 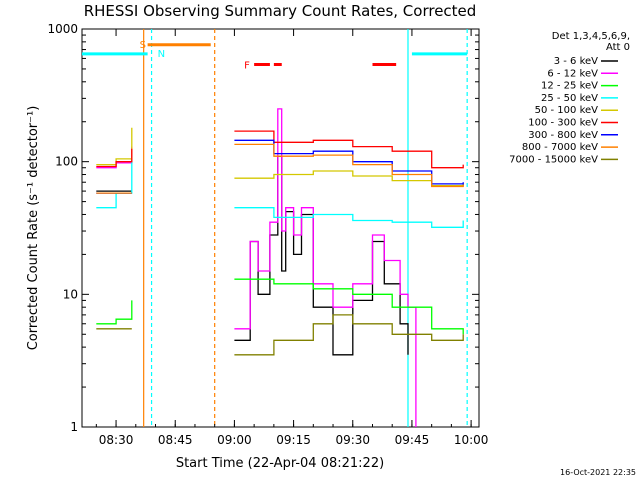 I want to click on x-tick-label: 09:00, so click(x=234, y=440).